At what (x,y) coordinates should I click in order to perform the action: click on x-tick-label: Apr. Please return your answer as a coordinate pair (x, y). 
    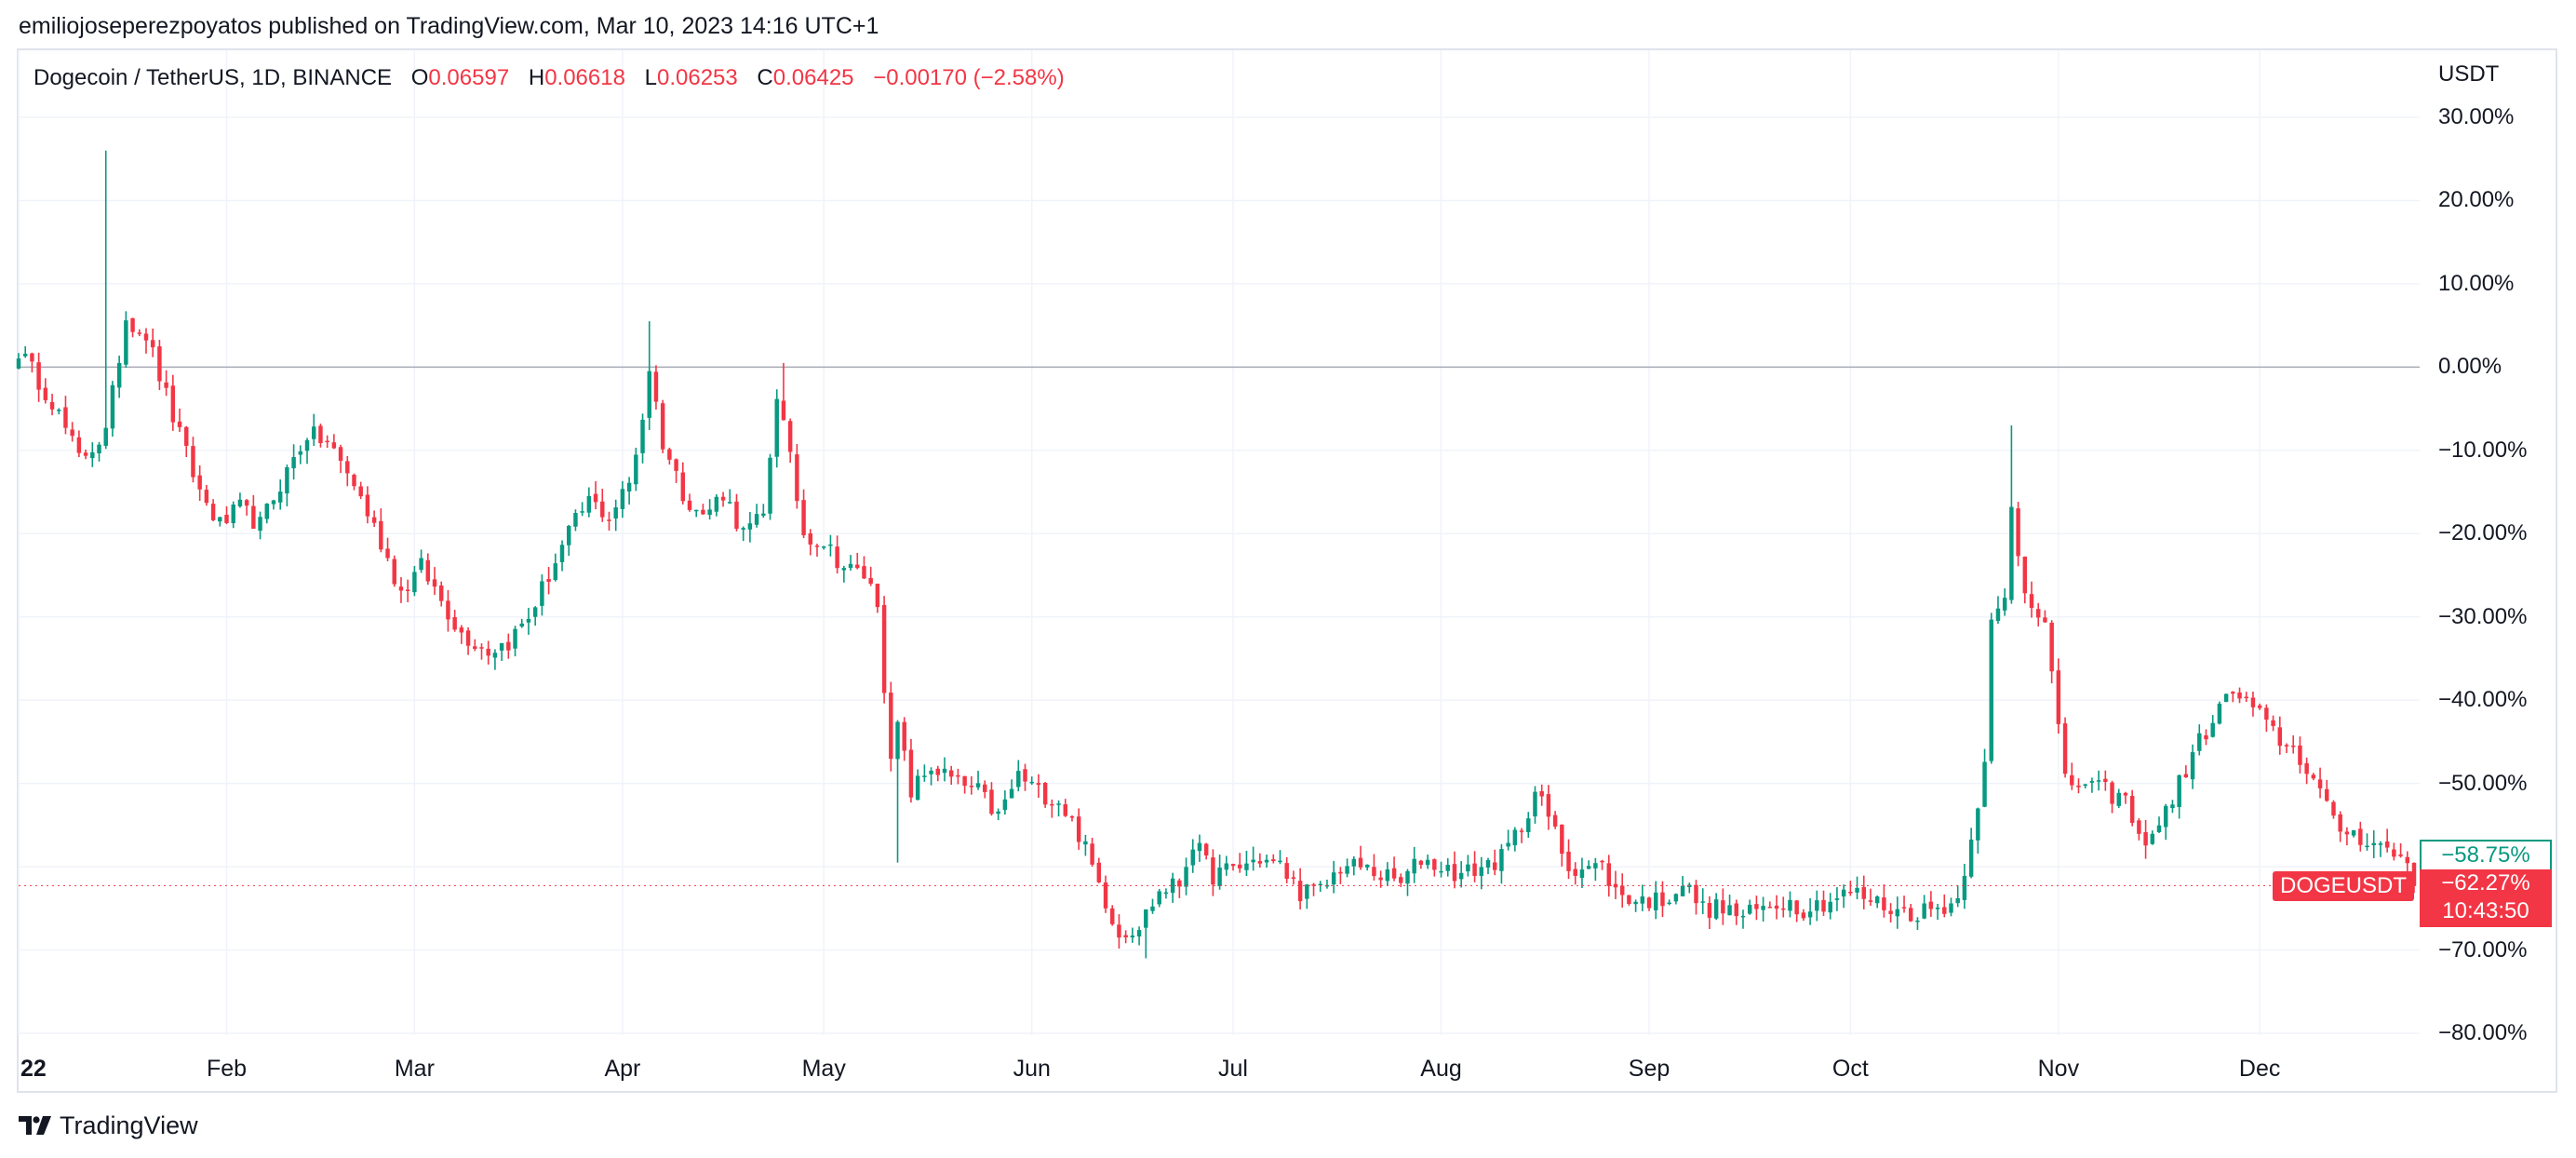
    Looking at the image, I should click on (622, 1069).